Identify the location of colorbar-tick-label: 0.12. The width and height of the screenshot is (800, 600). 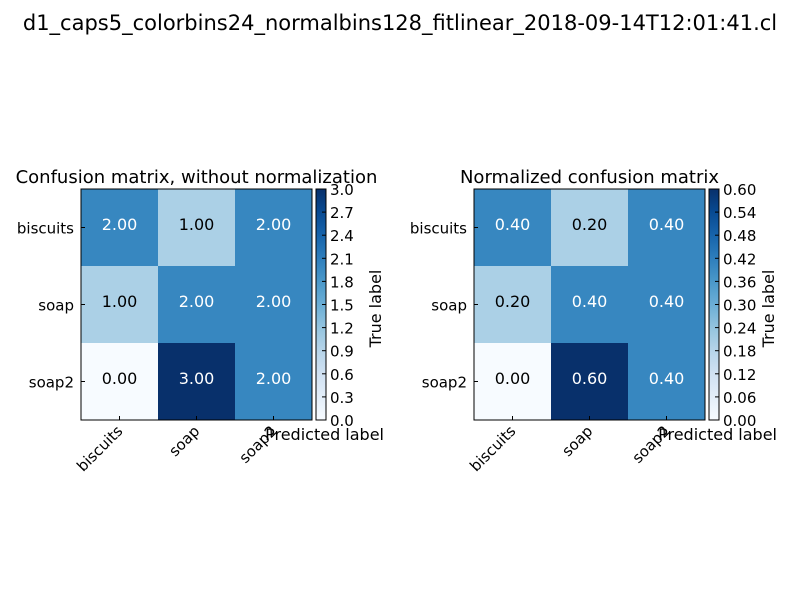
(739, 375).